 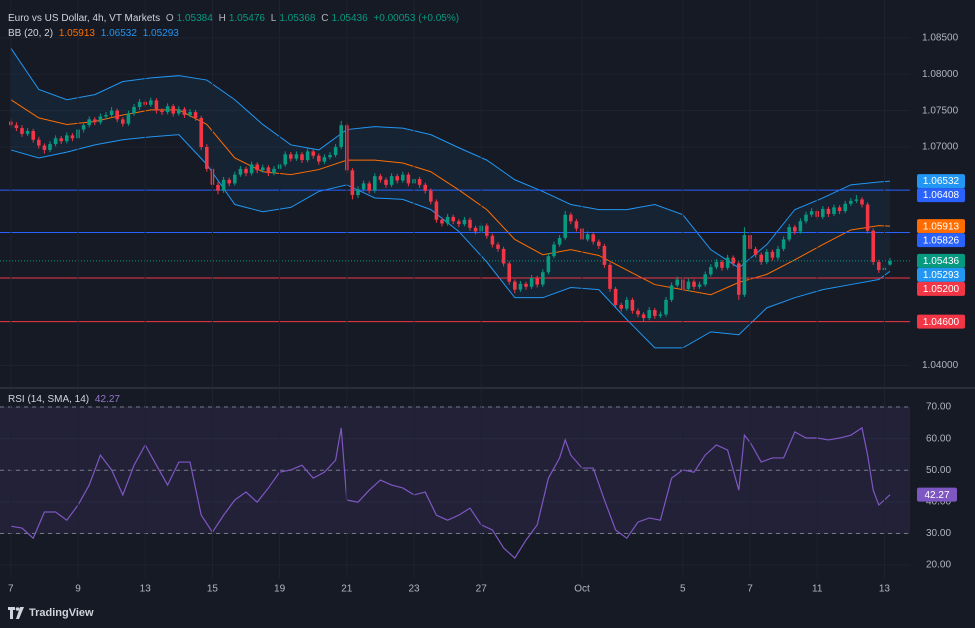 What do you see at coordinates (940, 37) in the screenshot?
I see `y-tick-label: 1.08500` at bounding box center [940, 37].